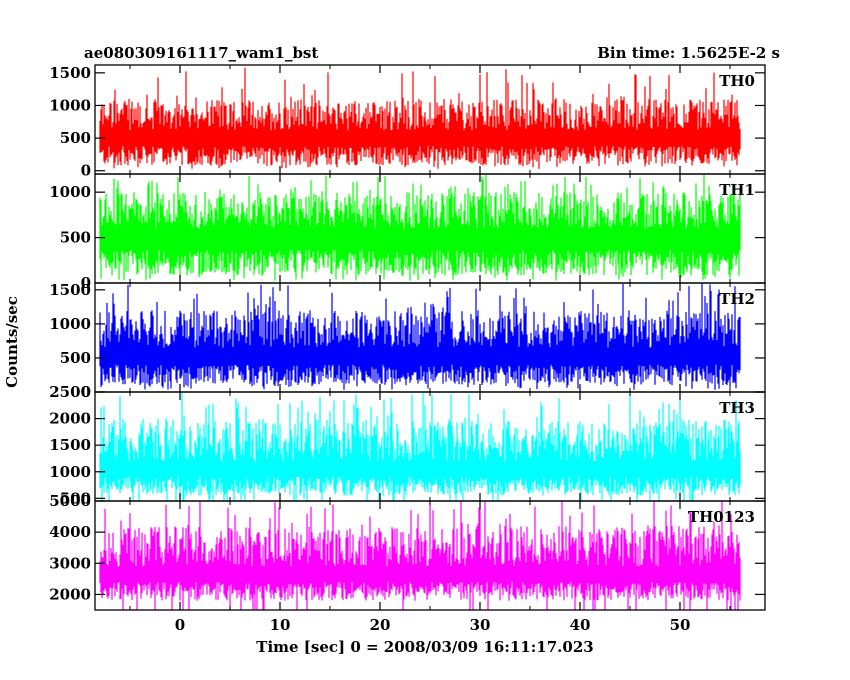 This screenshot has width=850, height=680. I want to click on series-trace-th2, so click(420, 336).